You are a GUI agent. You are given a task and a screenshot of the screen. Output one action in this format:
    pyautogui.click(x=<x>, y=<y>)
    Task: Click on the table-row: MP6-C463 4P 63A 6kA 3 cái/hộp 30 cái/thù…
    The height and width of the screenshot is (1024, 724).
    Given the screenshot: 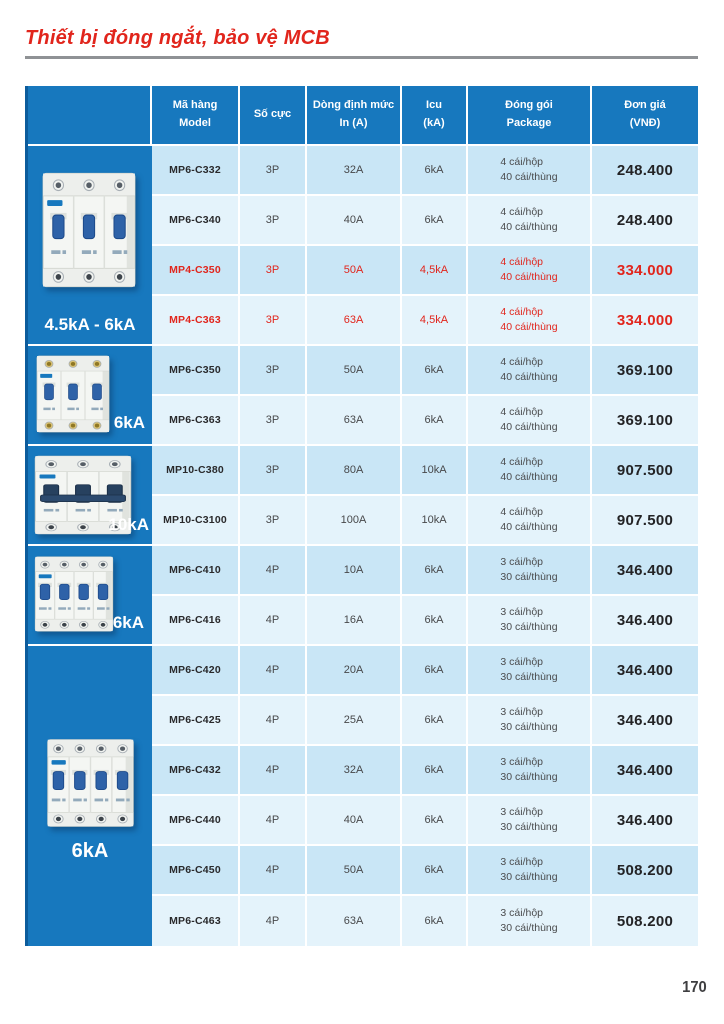 What is the action you would take?
    pyautogui.click(x=425, y=921)
    